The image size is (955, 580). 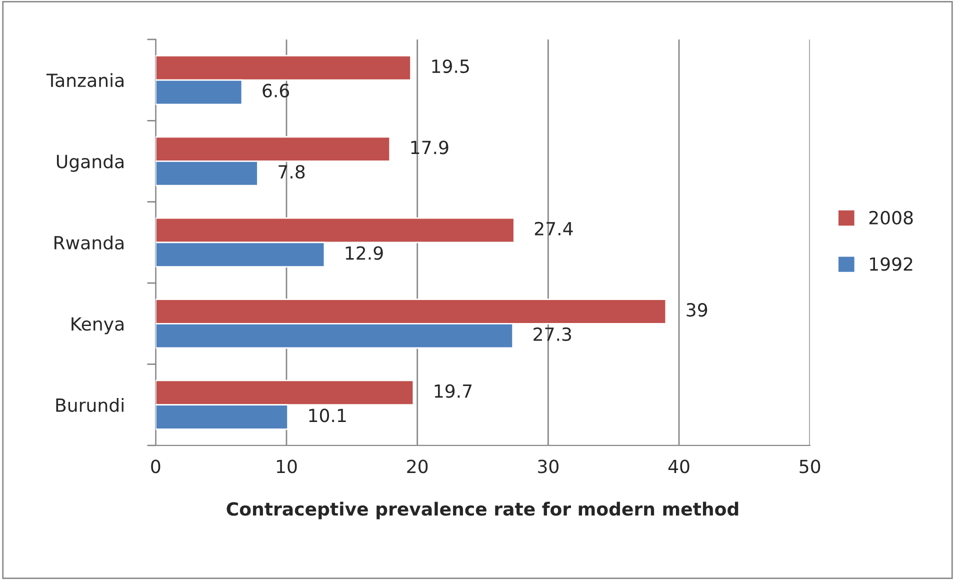 I want to click on y-tick-label: Rwanda, so click(x=89, y=243).